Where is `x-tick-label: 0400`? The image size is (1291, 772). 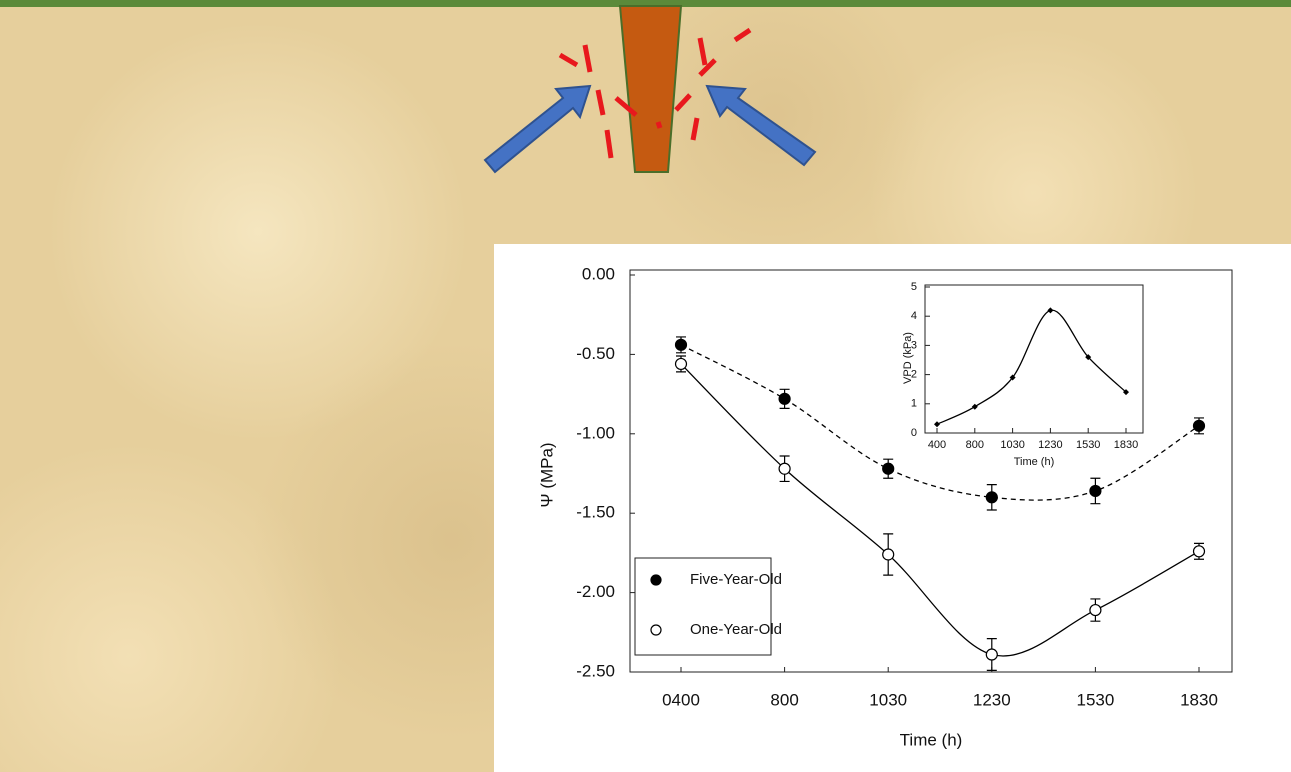 x-tick-label: 0400 is located at coordinates (681, 699).